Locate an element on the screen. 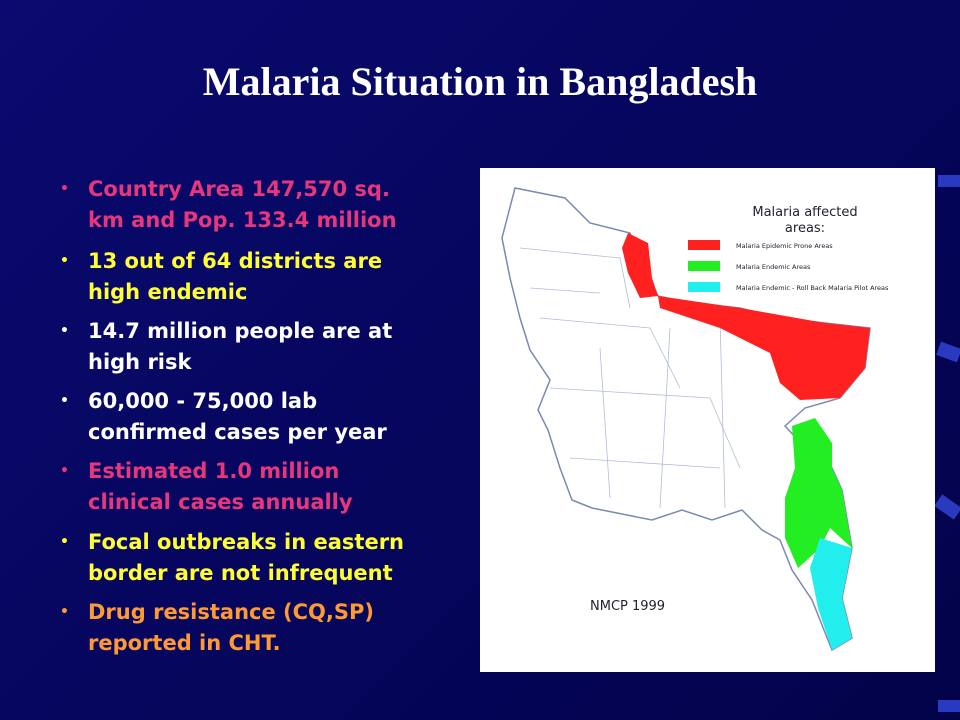 This screenshot has width=960, height=720. bullet-text: Focal outbreaks in eastern is located at coordinates (246, 542).